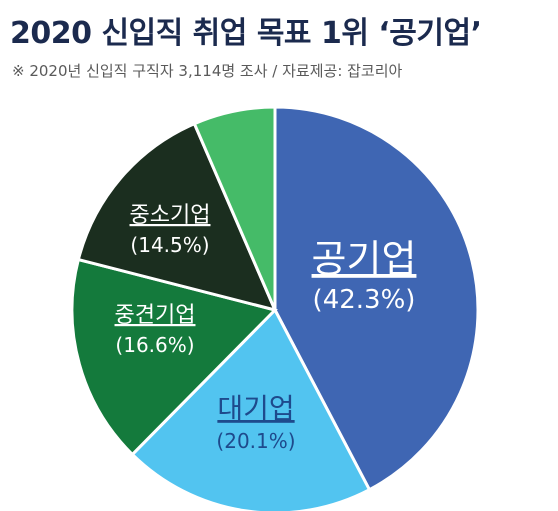 Image resolution: width=558 pixels, height=511 pixels. I want to click on slice-value-label-4: (14.5%), so click(169, 245).